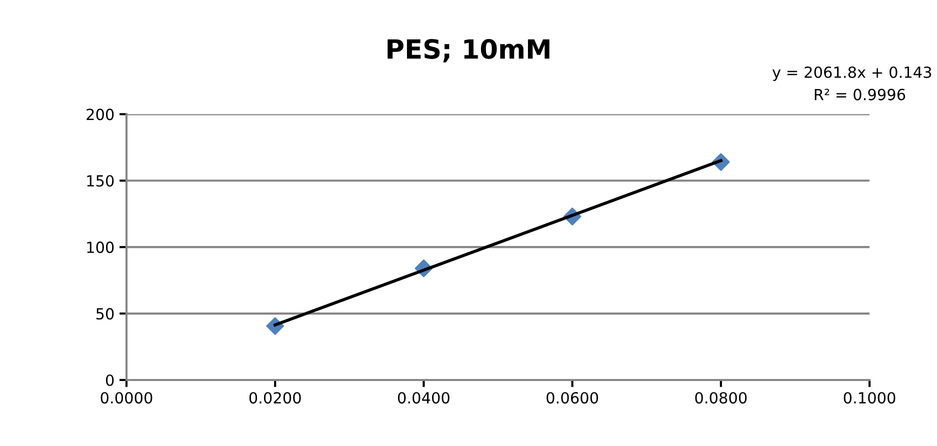  Describe the element at coordinates (870, 398) in the screenshot. I see `x-tick-label: 0.1000` at that location.